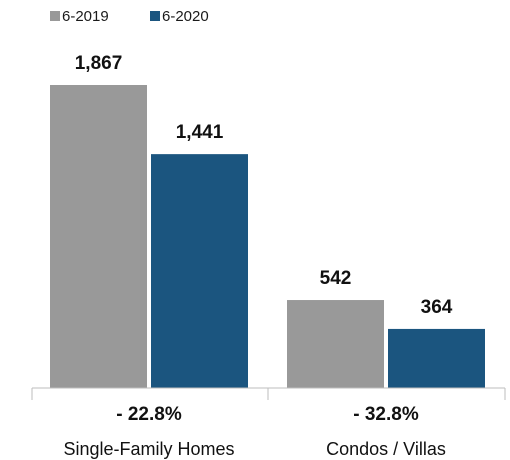 The height and width of the screenshot is (460, 510). Describe the element at coordinates (129, 16) in the screenshot. I see `legend: 6-2019 6-2020` at that location.